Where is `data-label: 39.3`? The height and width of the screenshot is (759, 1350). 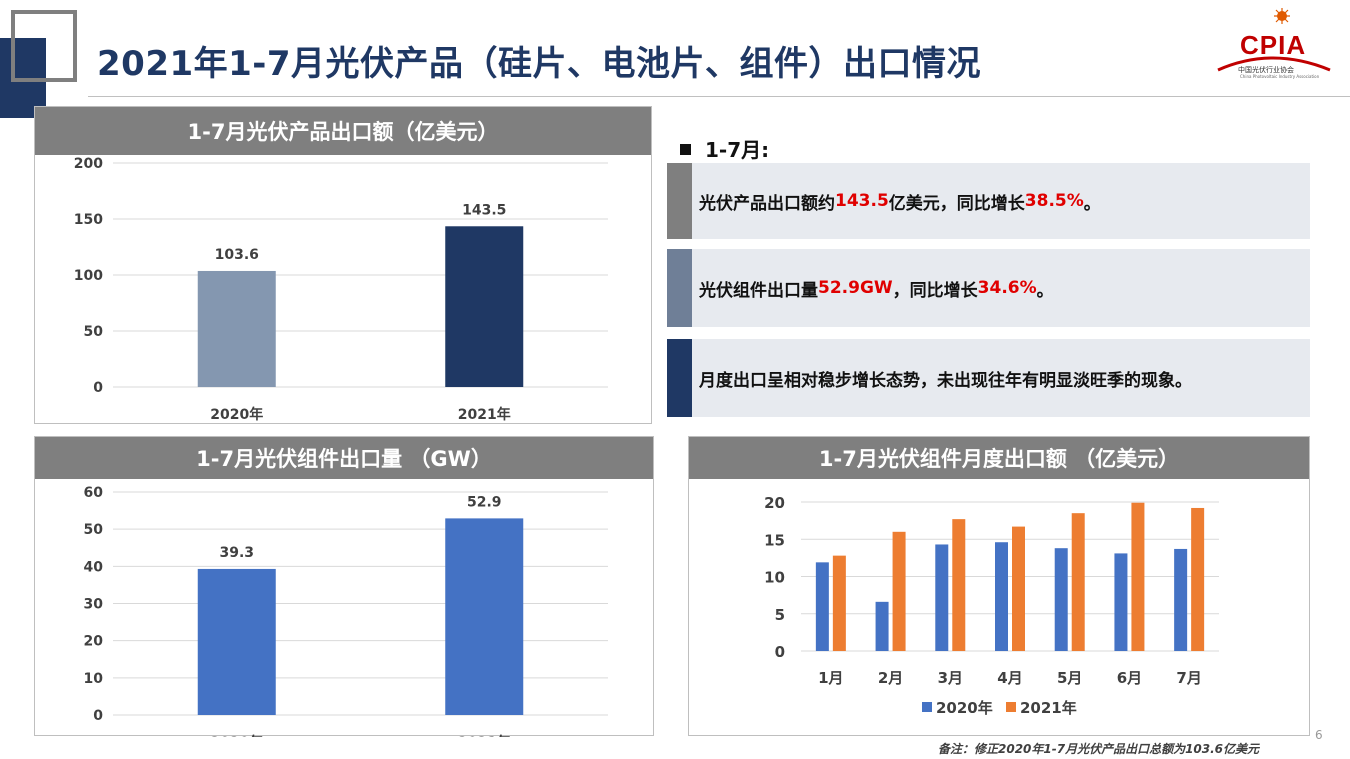
data-label: 39.3 is located at coordinates (236, 553).